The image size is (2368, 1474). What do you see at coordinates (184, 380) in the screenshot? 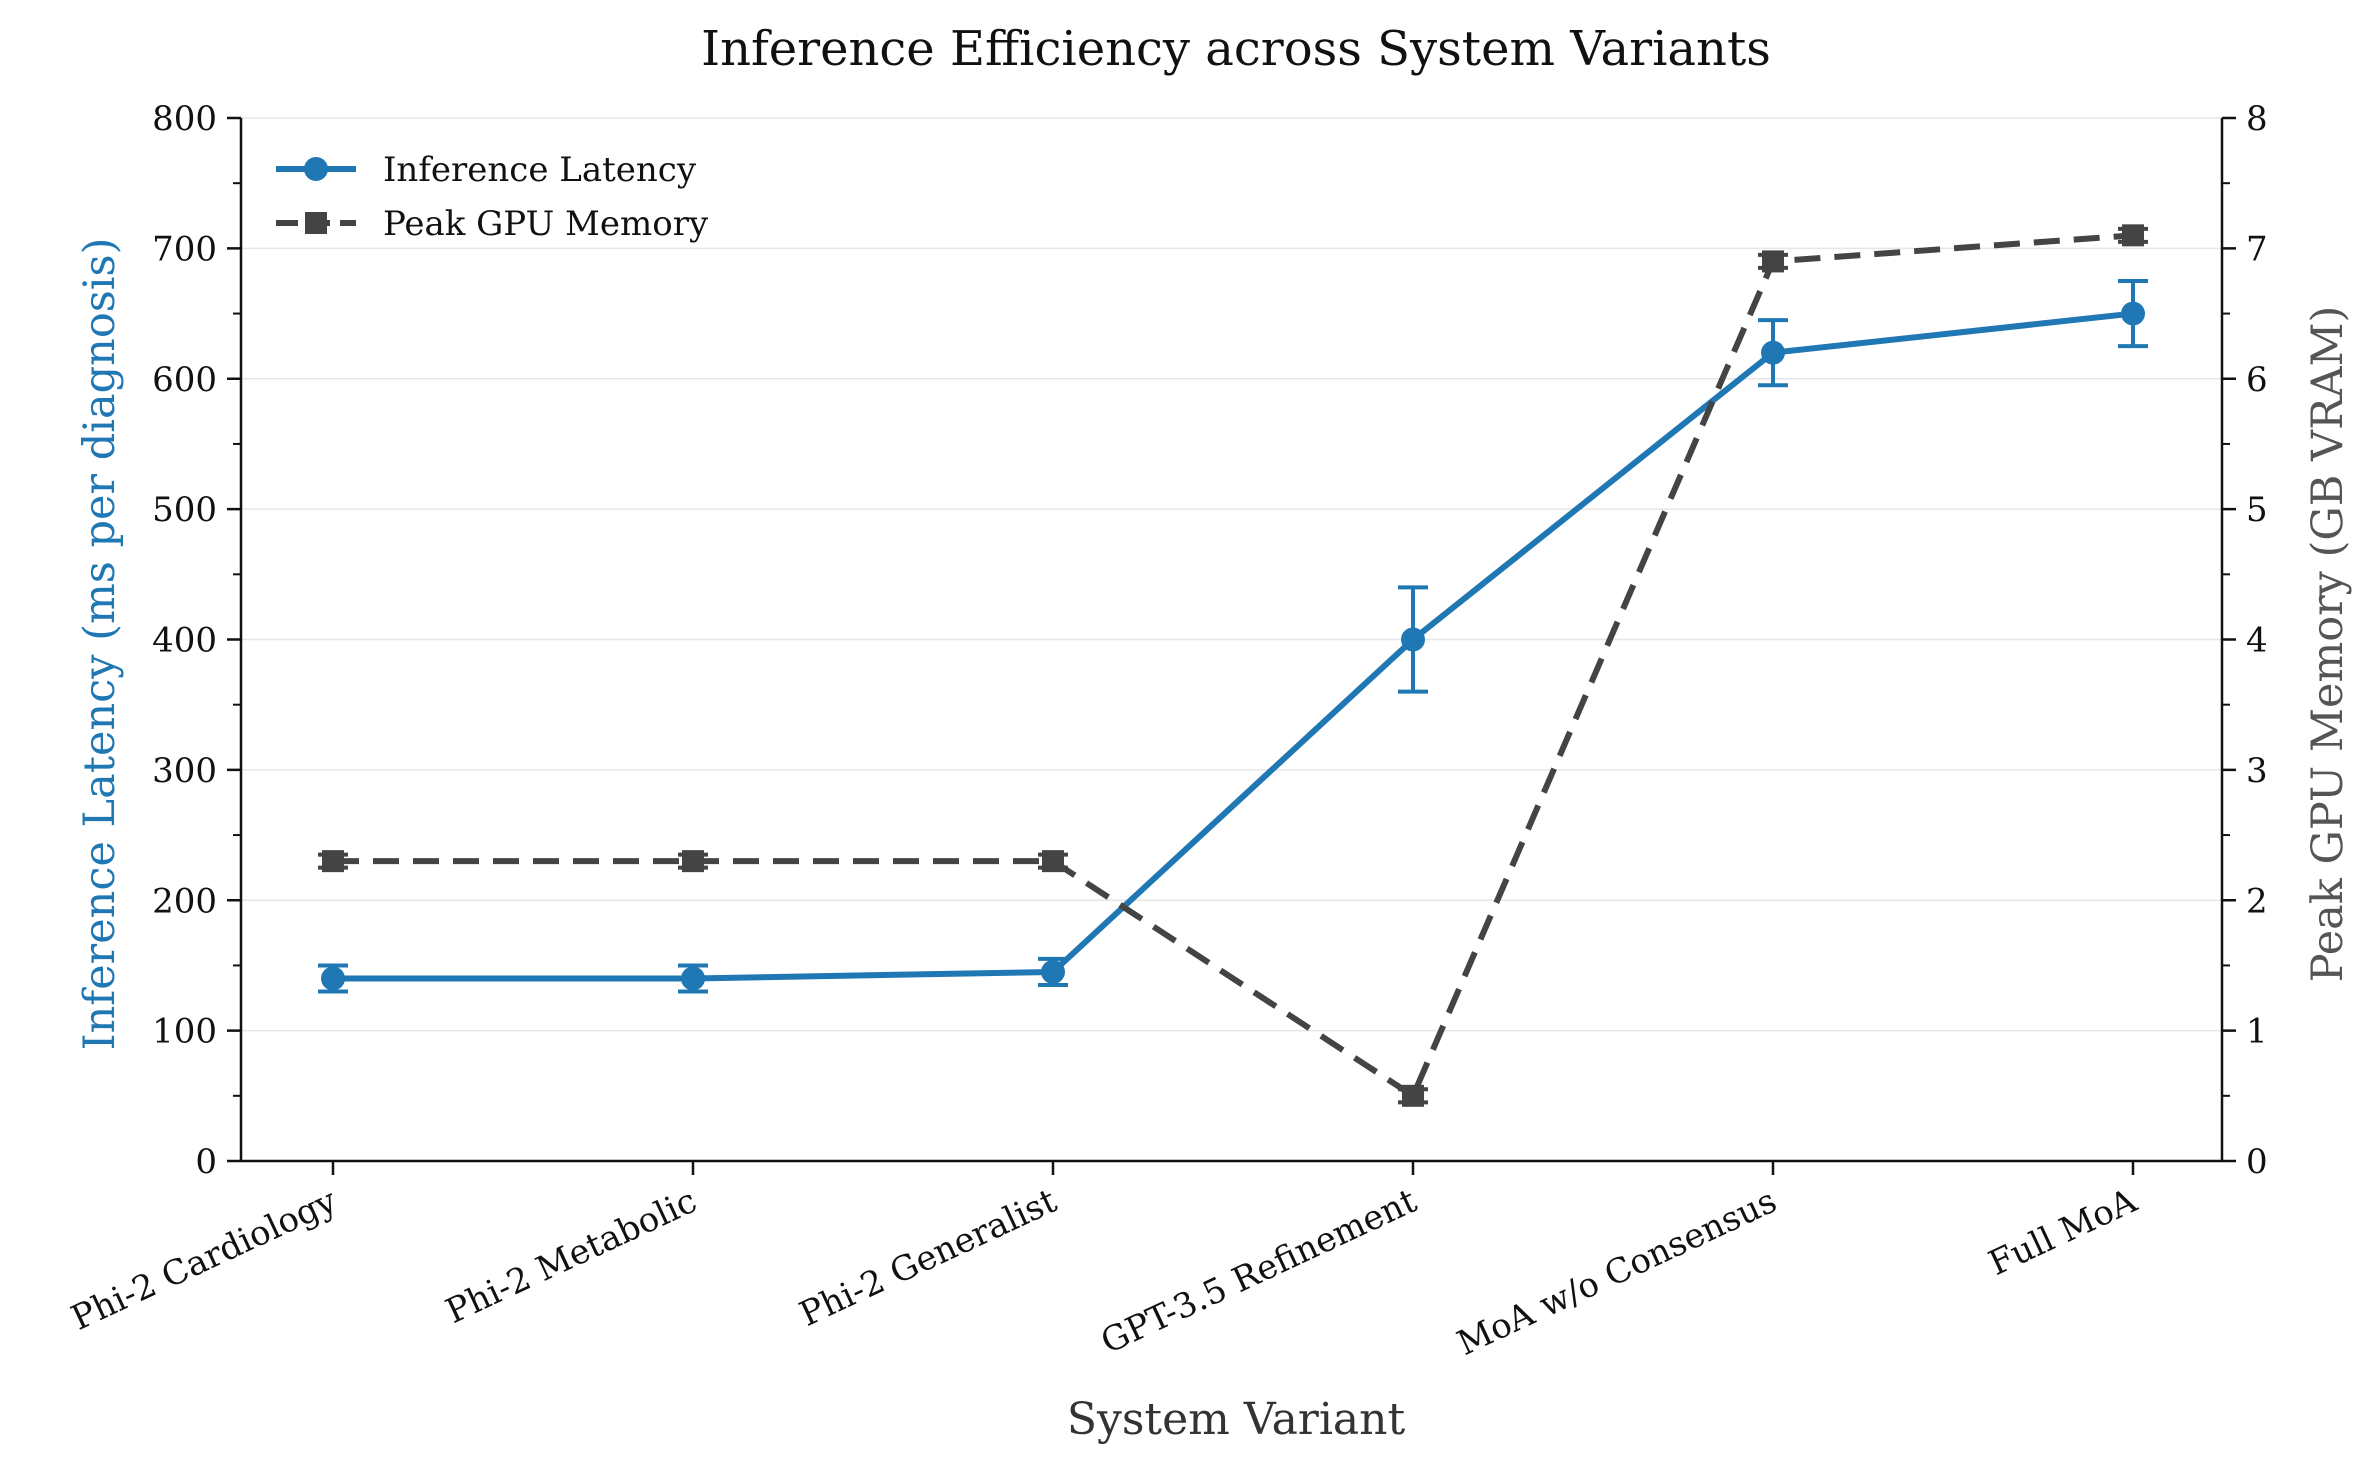
I see `y-left-tick-label: 600` at bounding box center [184, 380].